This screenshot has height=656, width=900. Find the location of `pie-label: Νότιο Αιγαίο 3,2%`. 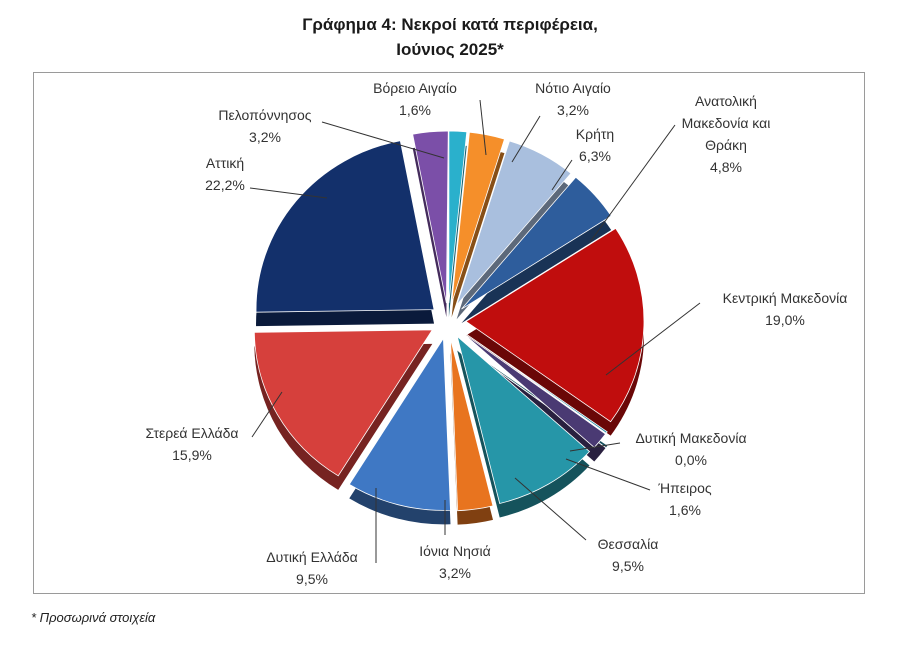

pie-label: Νότιο Αιγαίο 3,2% is located at coordinates (573, 99).